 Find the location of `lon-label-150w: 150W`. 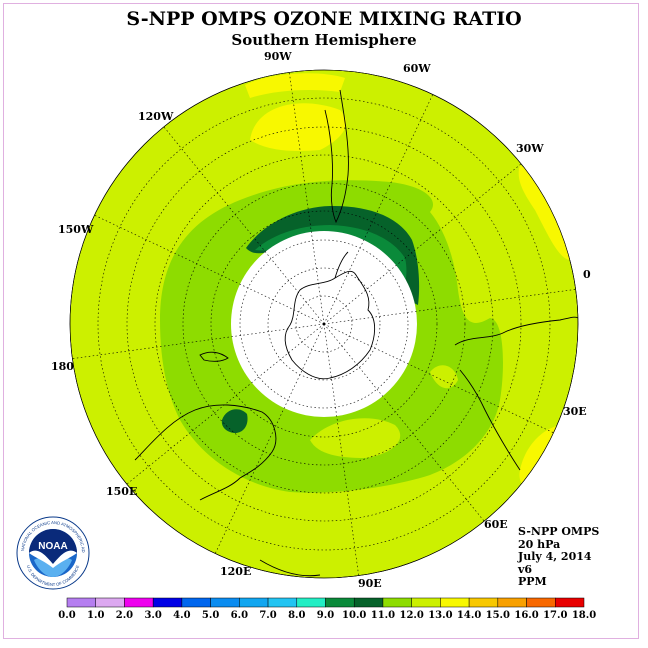

lon-label-150w: 150W is located at coordinates (76, 229).